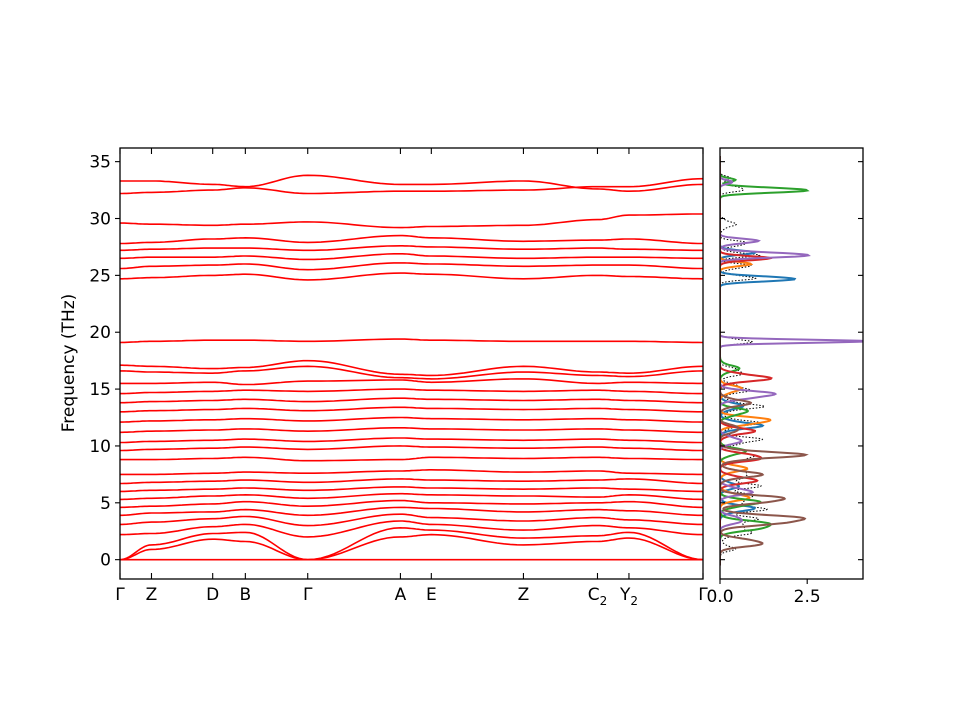  I want to click on y-tick-label: 5, so click(105, 504).